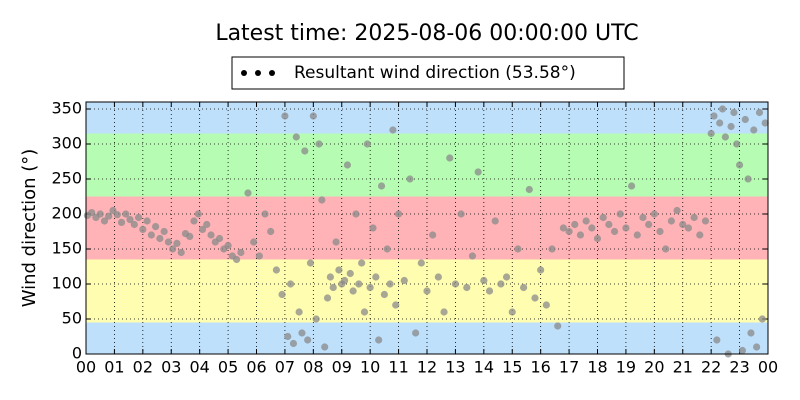 This screenshot has height=400, width=800. What do you see at coordinates (426, 33) in the screenshot?
I see `chart-title: Latest time: 2025-08-06 00:00:00 UTC` at bounding box center [426, 33].